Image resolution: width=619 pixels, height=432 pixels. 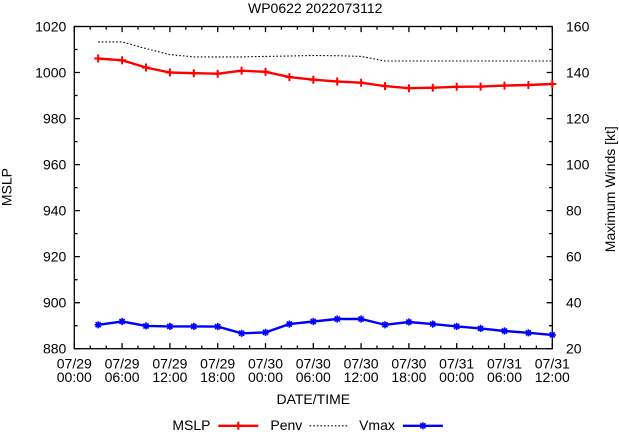 I want to click on svg-text: 880, so click(x=55, y=349).